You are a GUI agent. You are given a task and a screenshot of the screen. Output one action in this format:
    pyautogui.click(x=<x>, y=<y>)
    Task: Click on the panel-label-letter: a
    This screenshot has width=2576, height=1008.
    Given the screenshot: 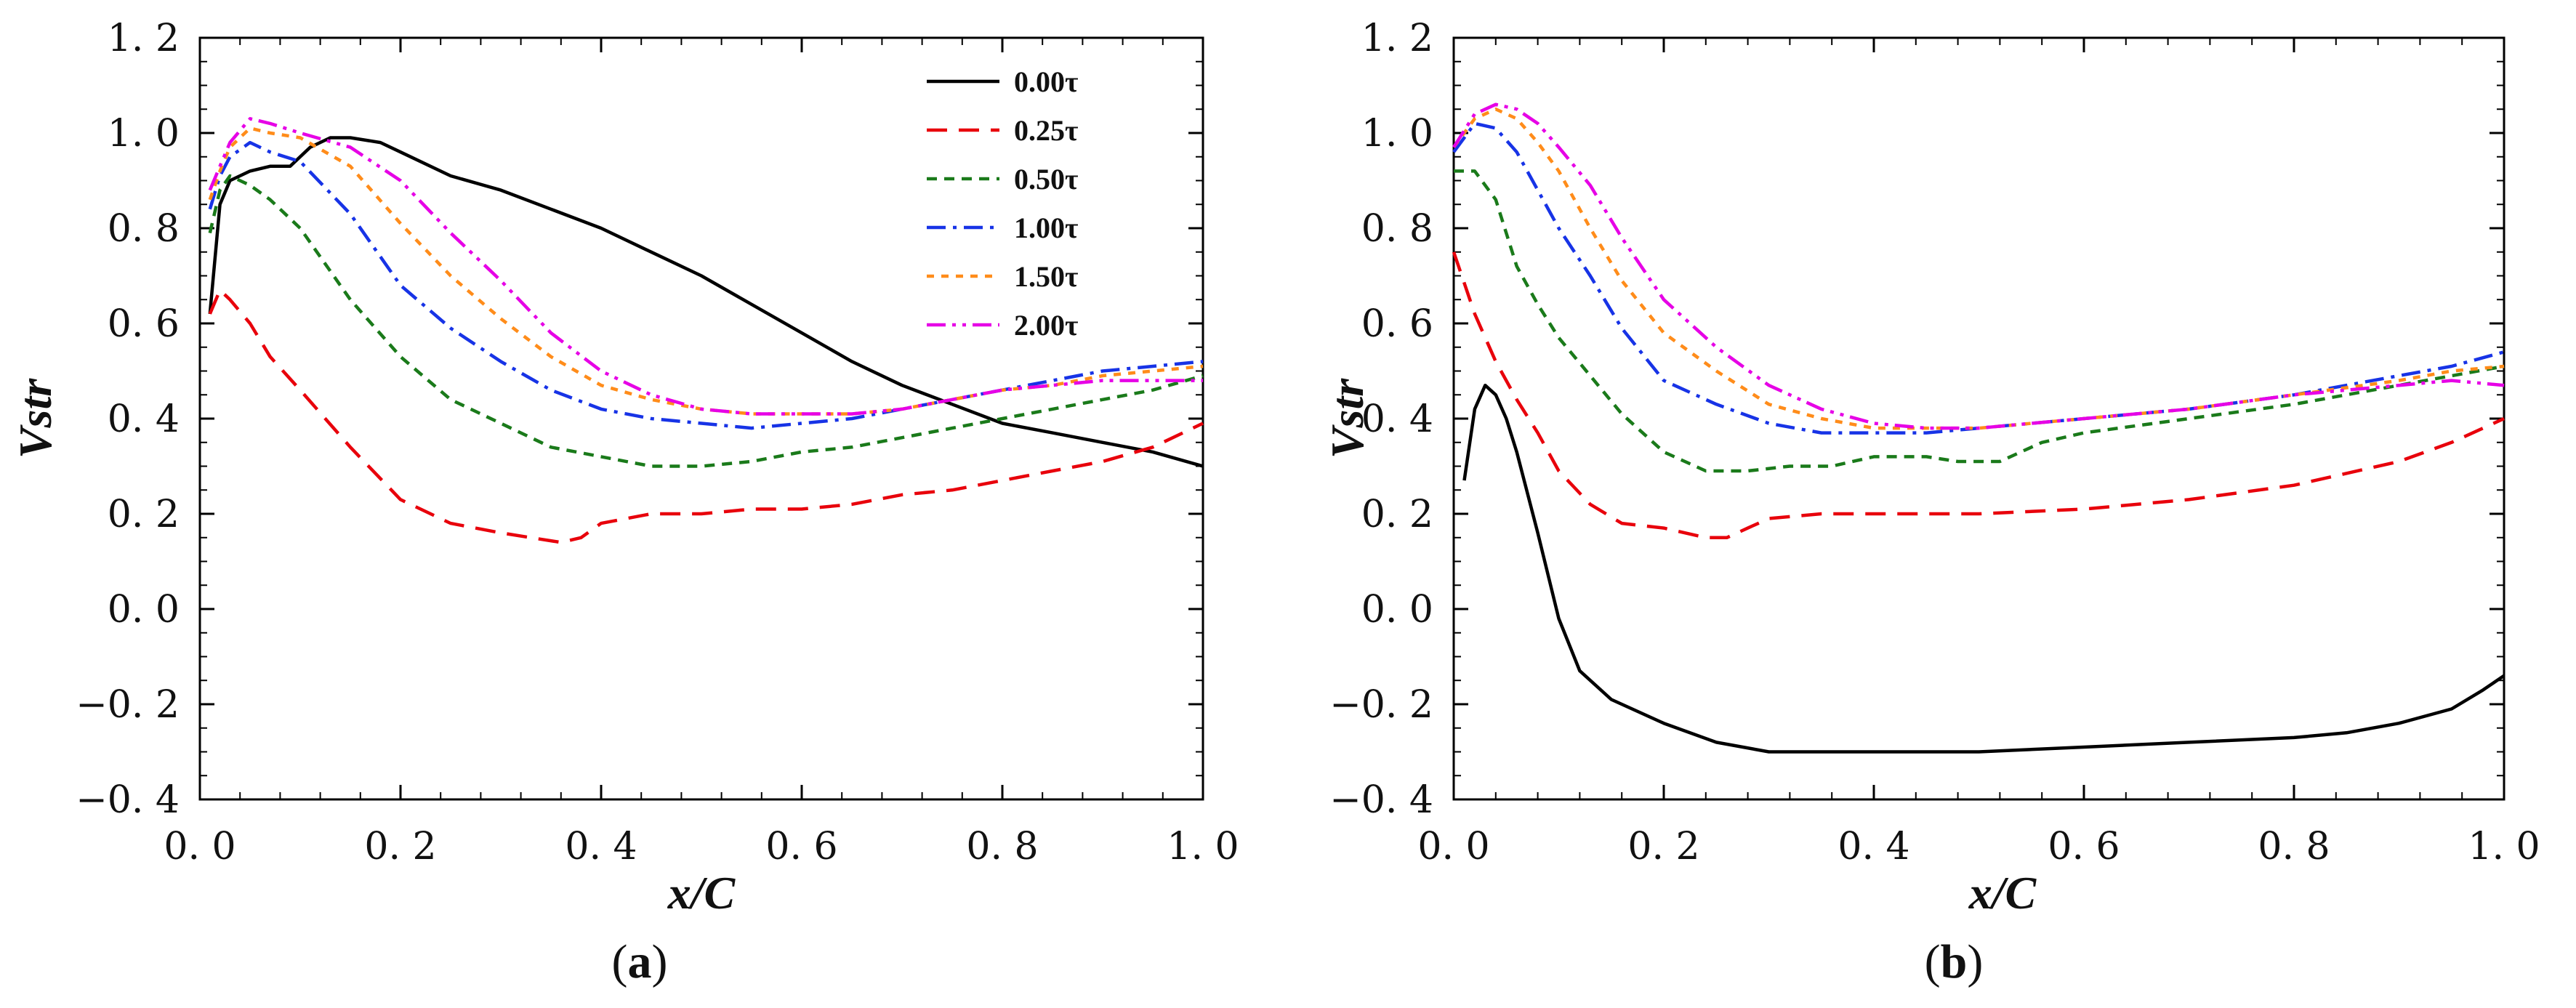 What is the action you would take?
    pyautogui.click(x=640, y=961)
    